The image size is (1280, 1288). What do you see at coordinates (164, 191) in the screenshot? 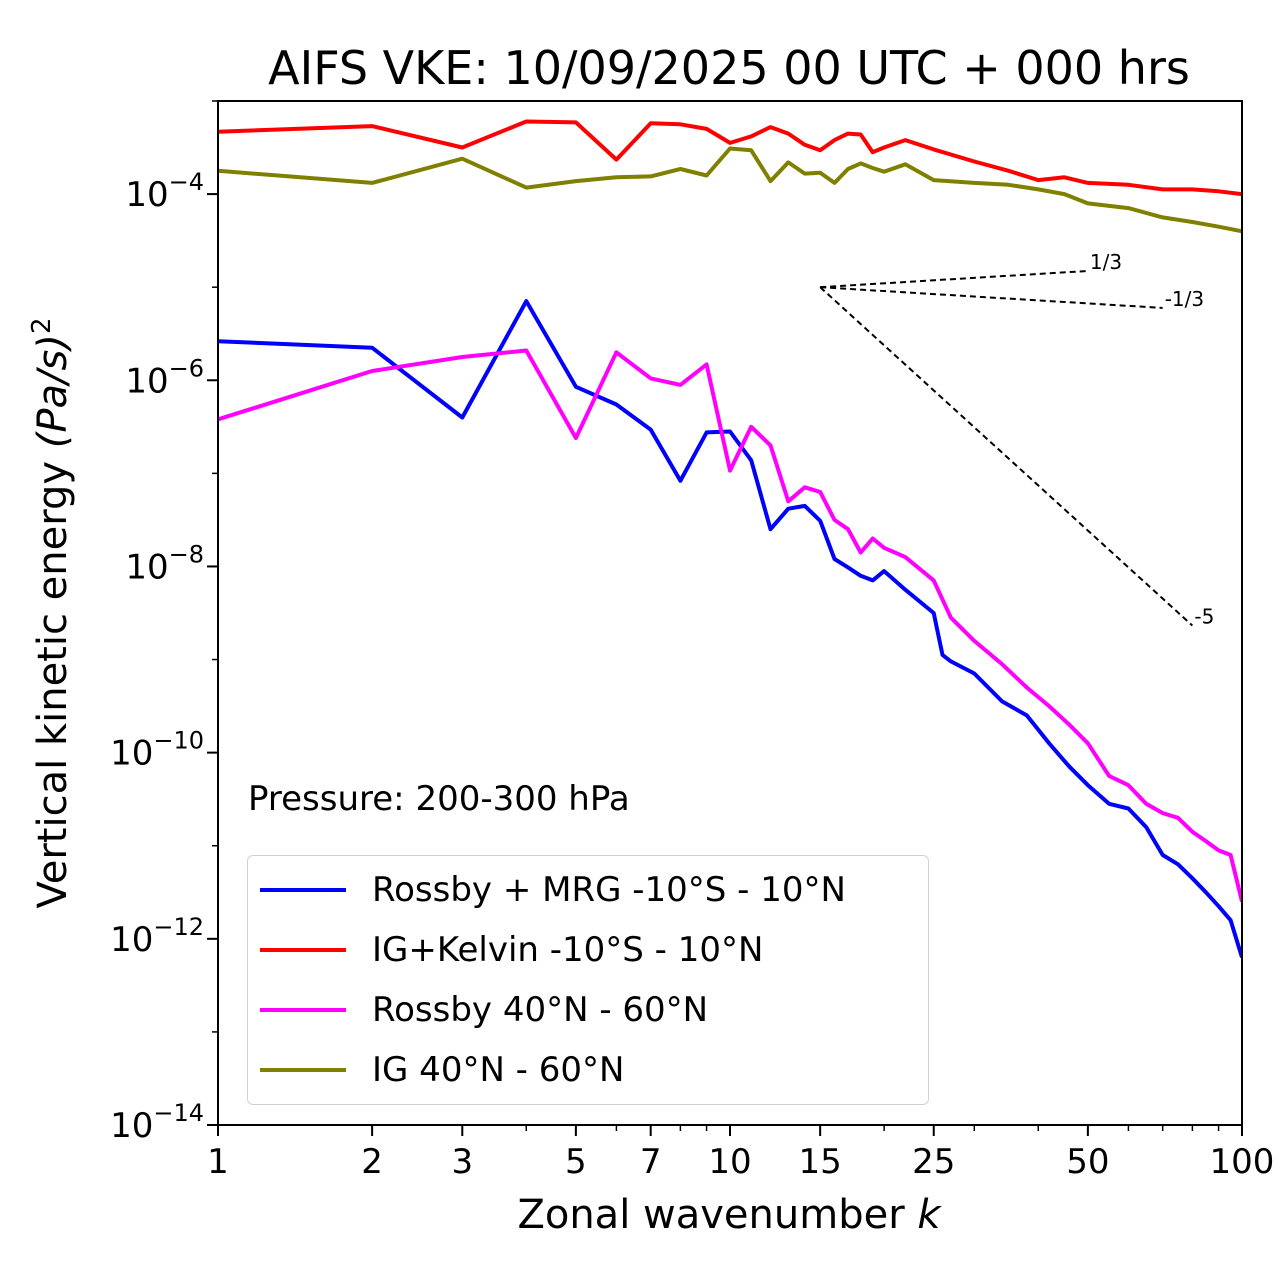
I see `y-tick-label: 10⁻⁴` at bounding box center [164, 191].